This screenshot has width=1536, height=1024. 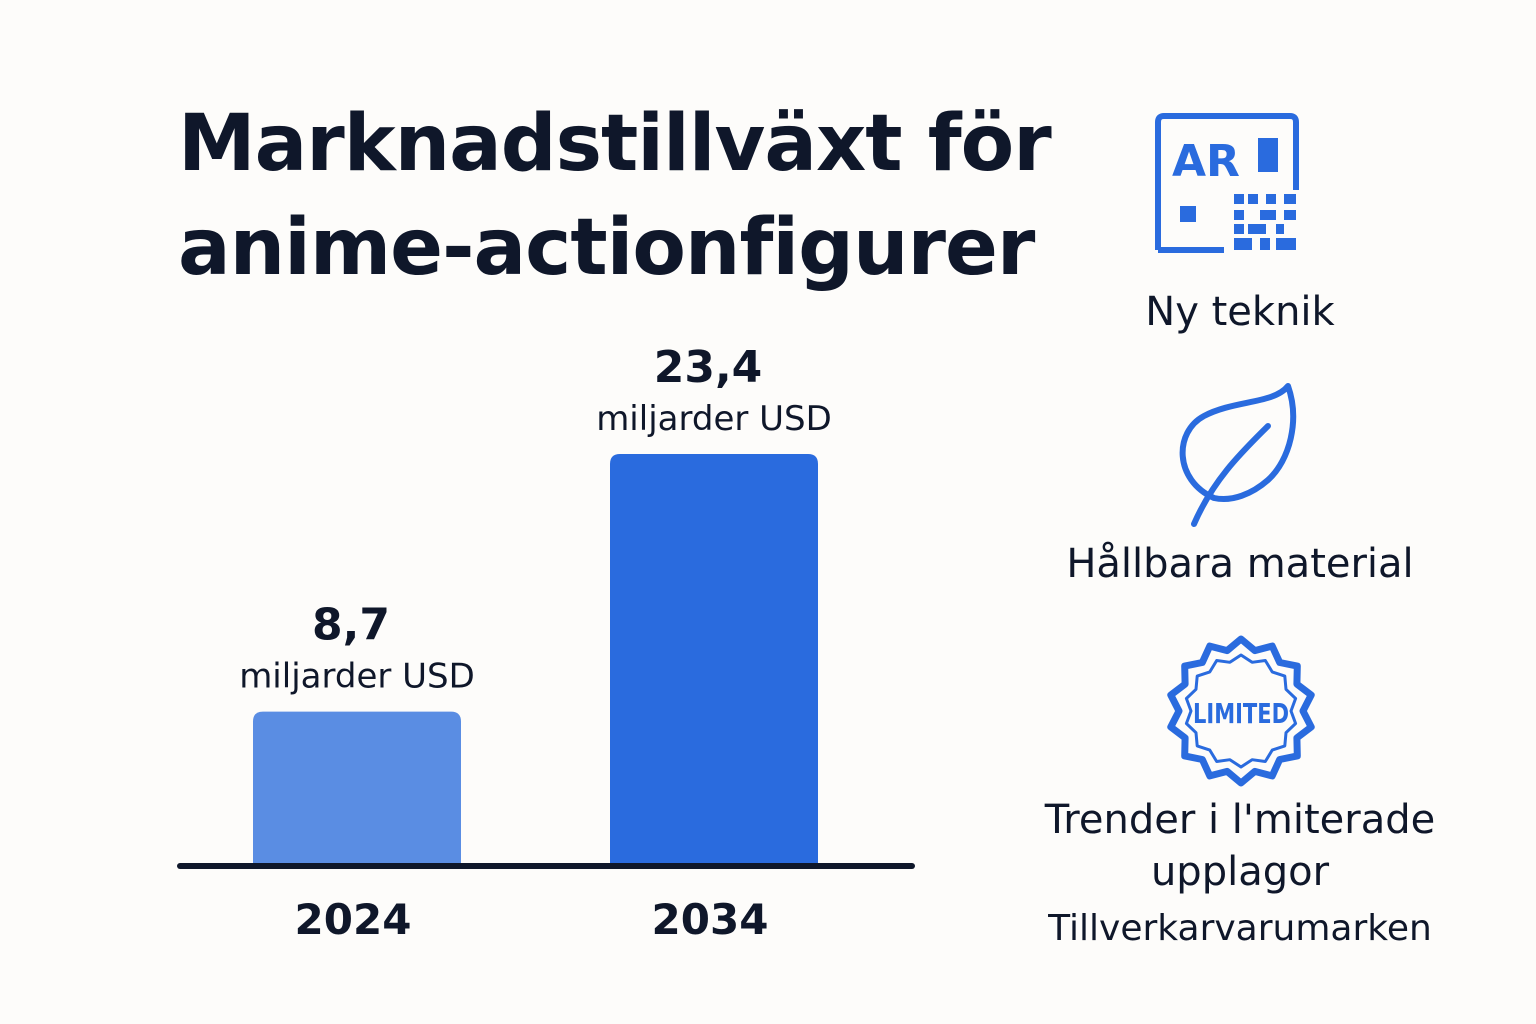 What do you see at coordinates (710, 919) in the screenshot?
I see `x-tick-label: 2034` at bounding box center [710, 919].